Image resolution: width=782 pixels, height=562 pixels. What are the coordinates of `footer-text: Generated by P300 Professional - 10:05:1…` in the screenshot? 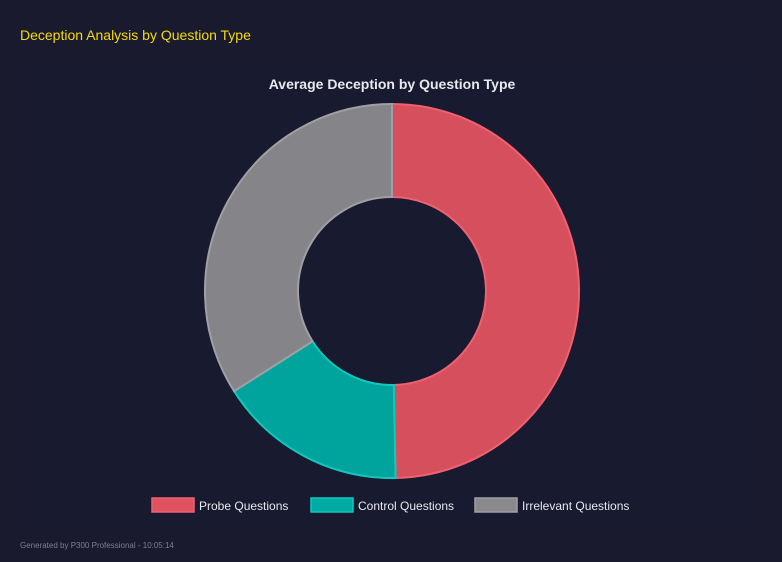 It's located at (97, 545).